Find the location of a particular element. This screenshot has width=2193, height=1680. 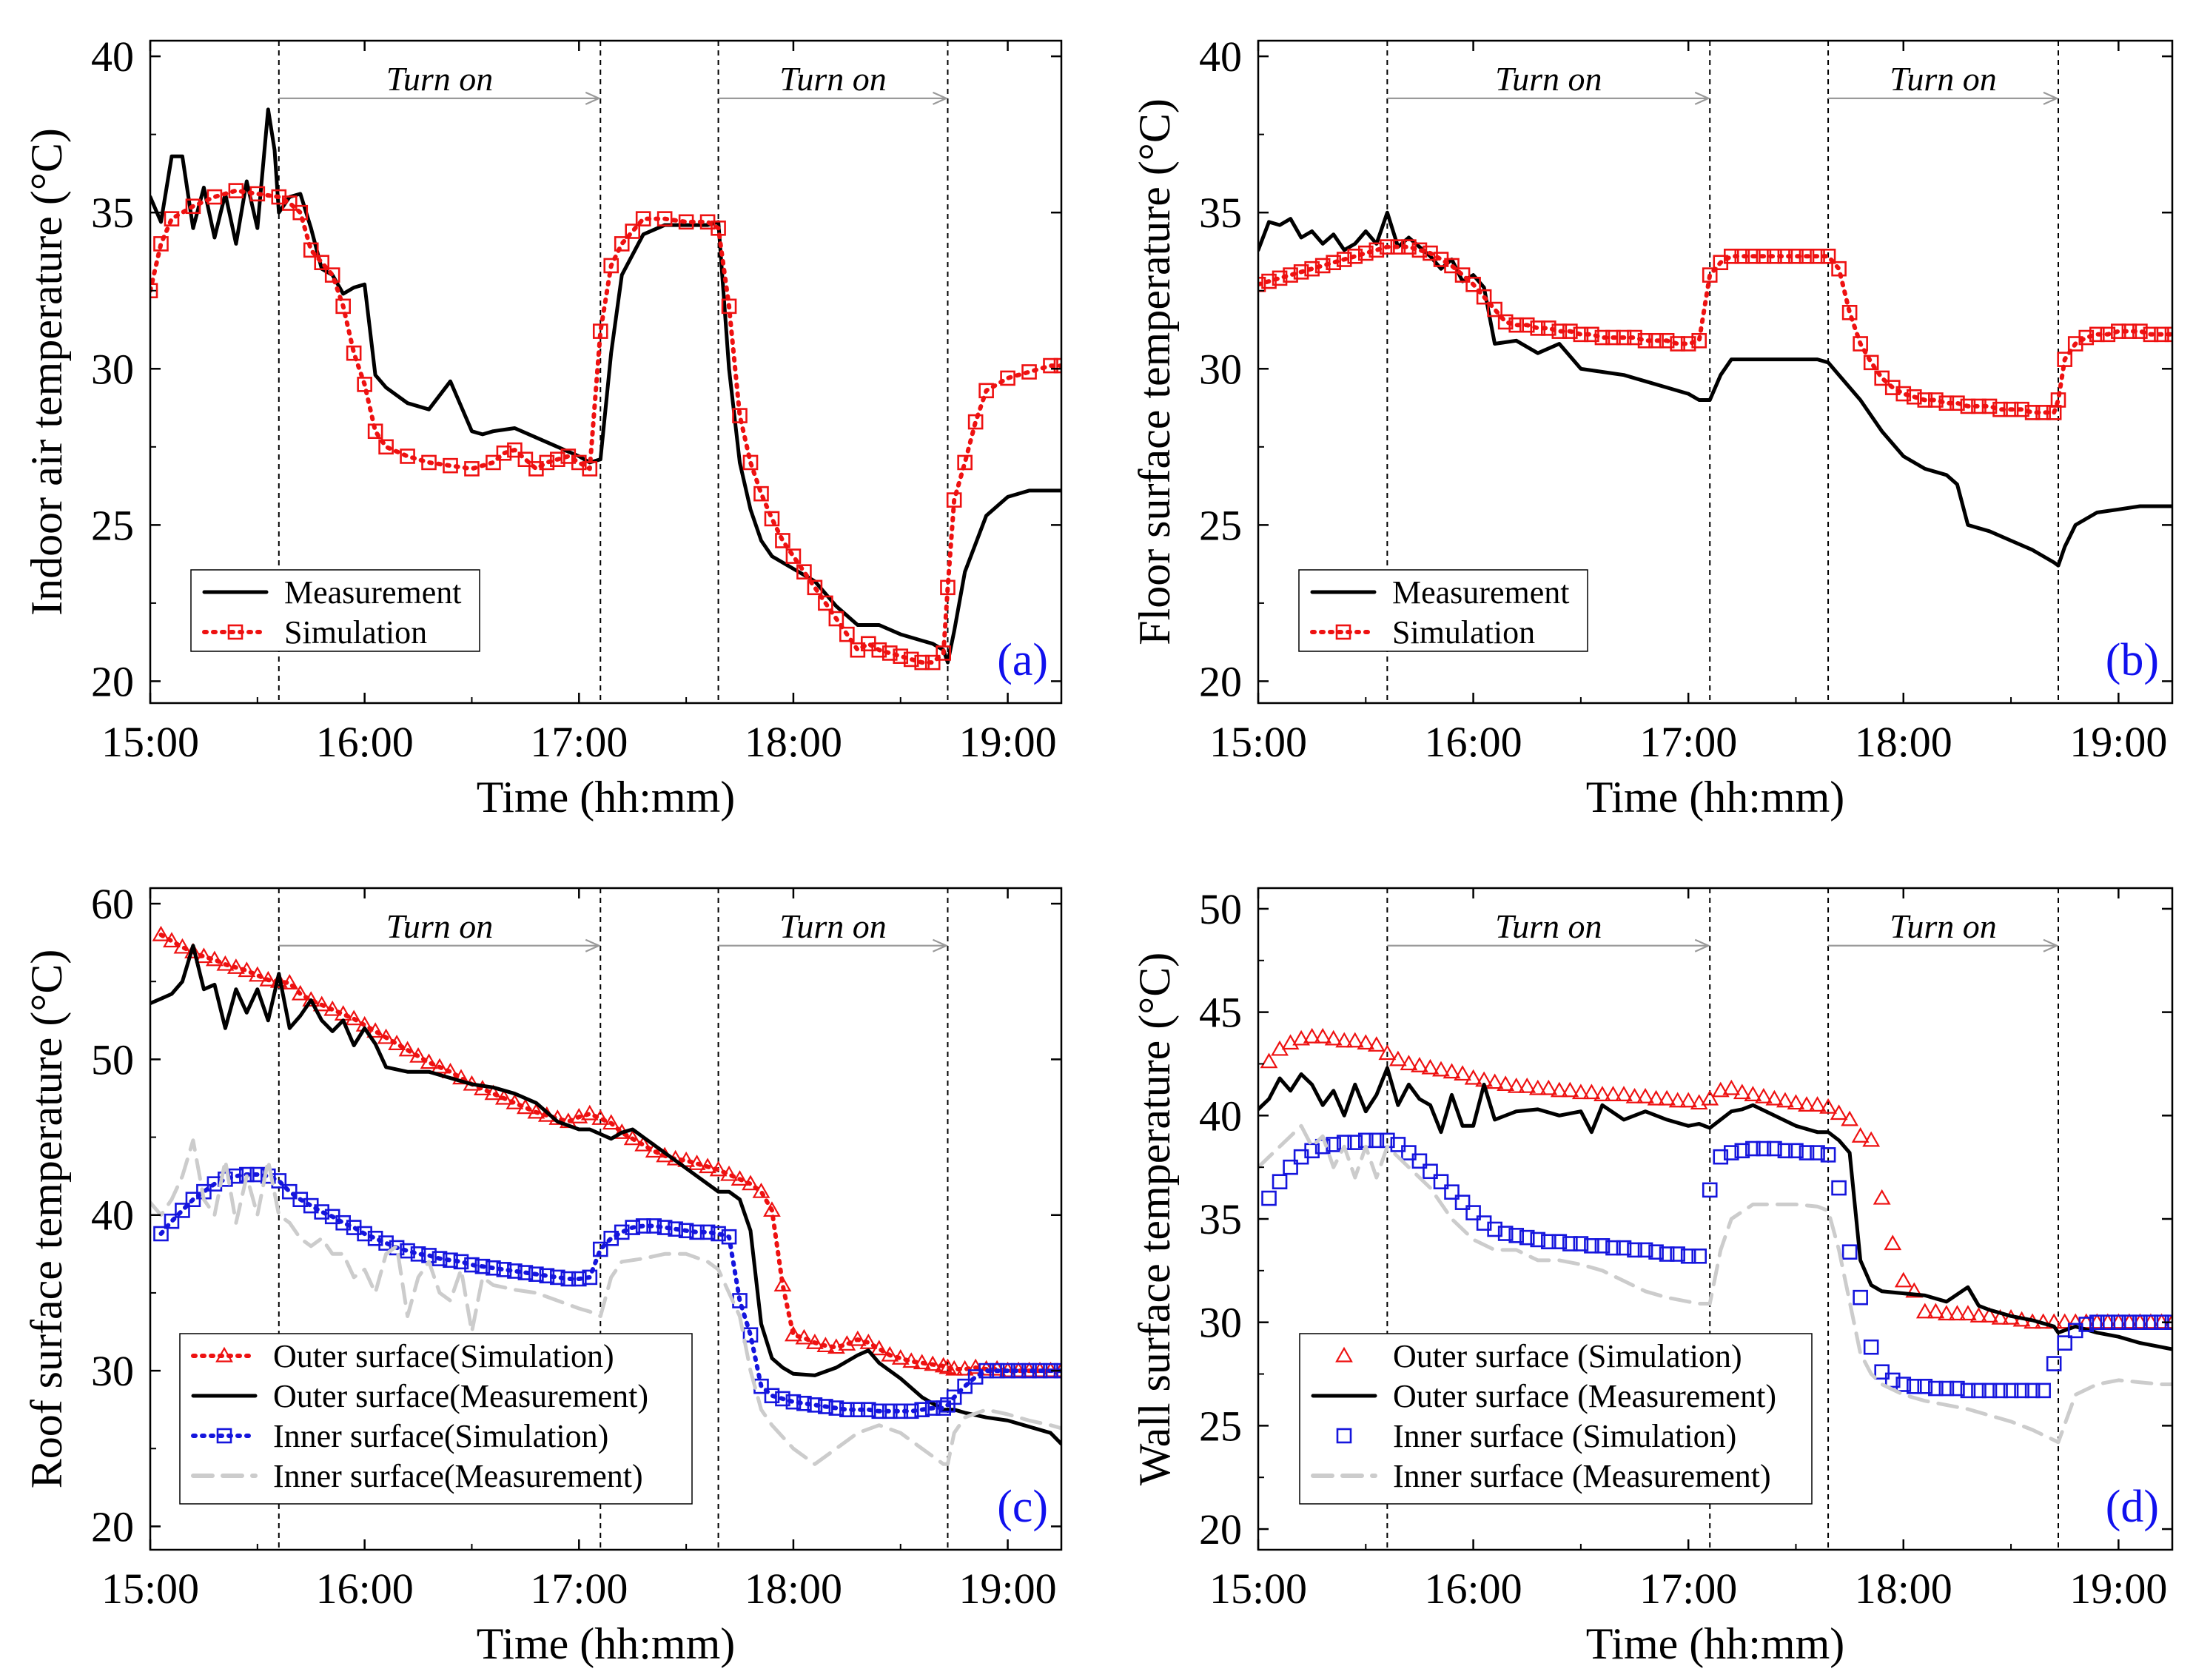

panel-d-series-outer-surface-measurement is located at coordinates (1715, 1208).